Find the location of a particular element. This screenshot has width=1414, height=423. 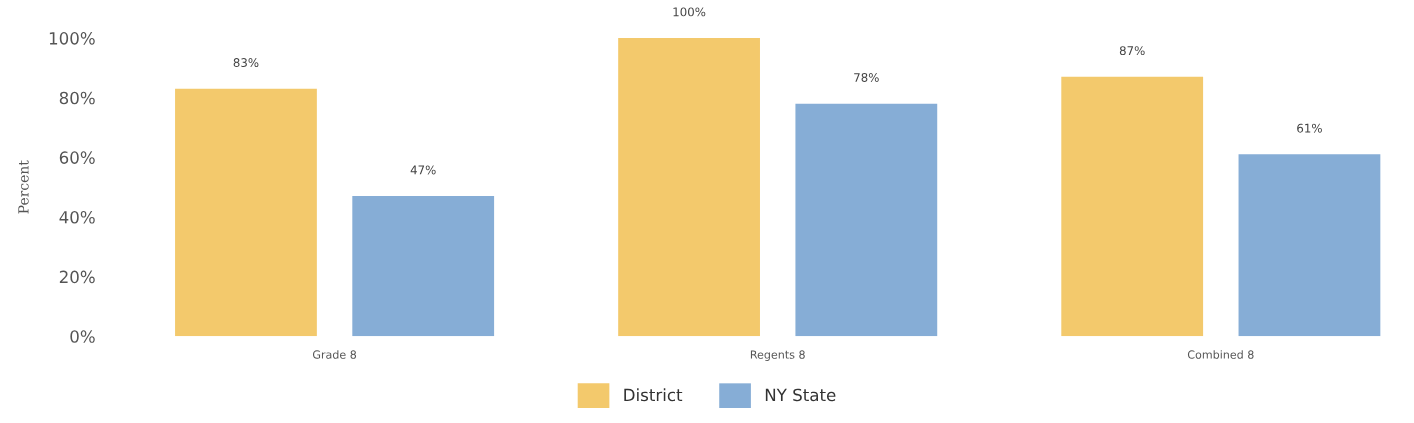

y-tick-label: 20% is located at coordinates (77, 277).